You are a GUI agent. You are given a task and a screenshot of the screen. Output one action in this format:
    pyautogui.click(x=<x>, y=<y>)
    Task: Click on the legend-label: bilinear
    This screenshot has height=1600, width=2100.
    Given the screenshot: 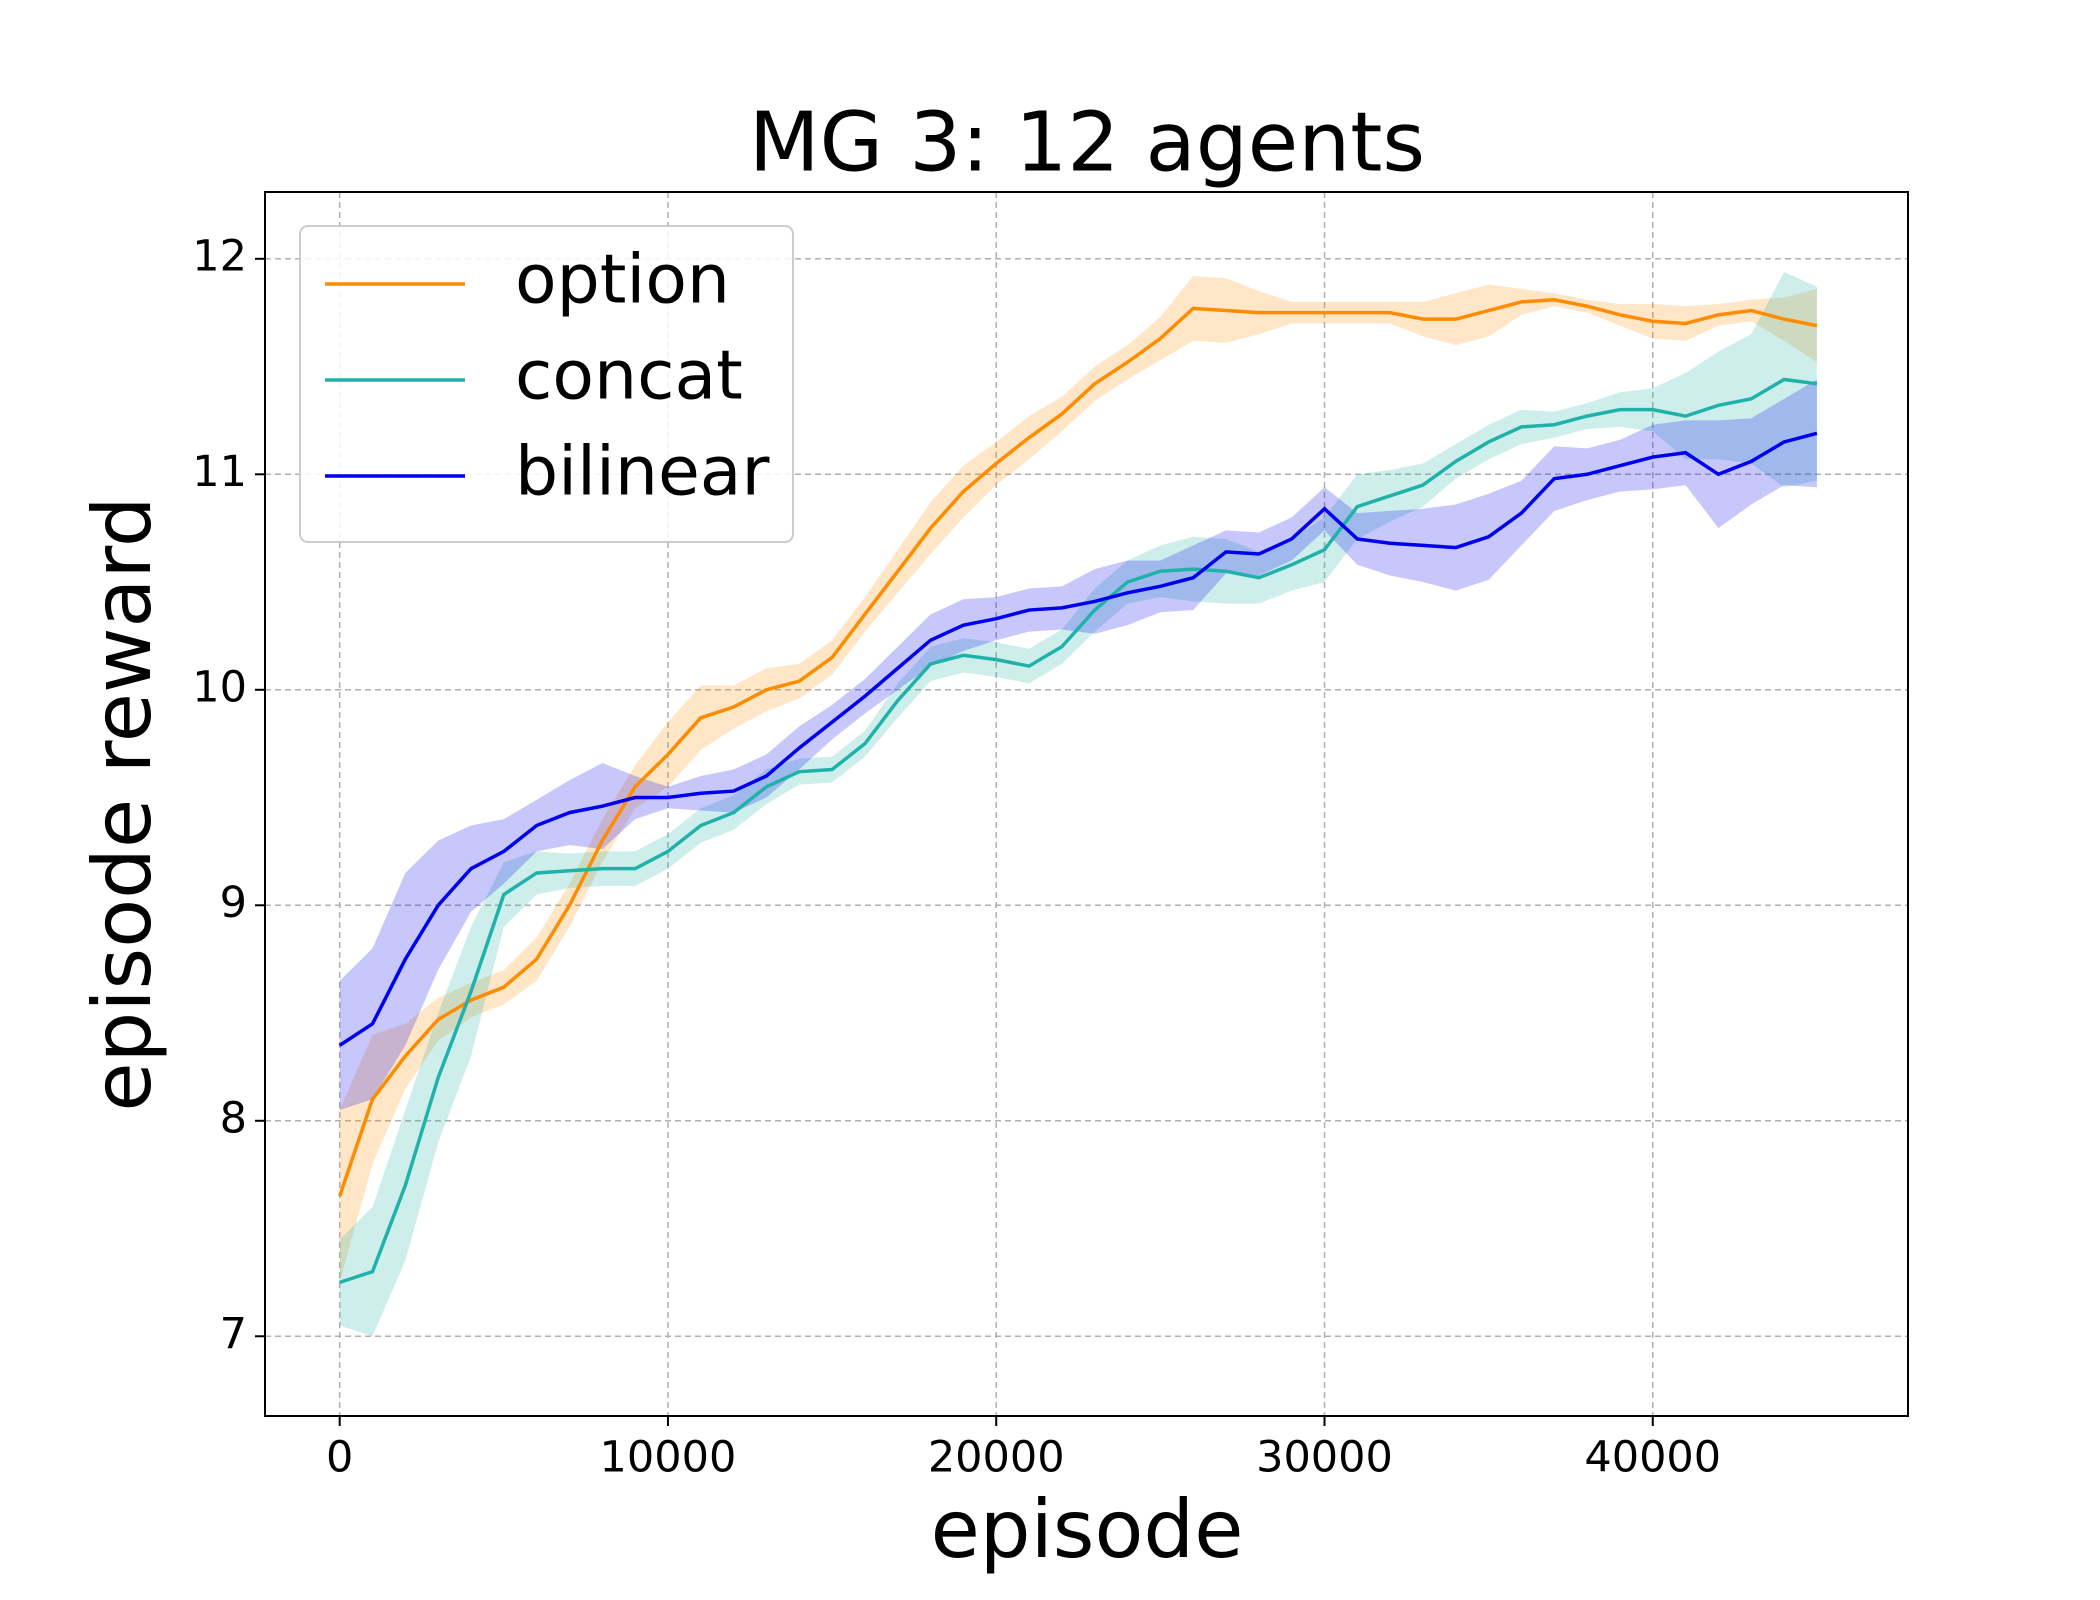 What is the action you would take?
    pyautogui.click(x=642, y=472)
    